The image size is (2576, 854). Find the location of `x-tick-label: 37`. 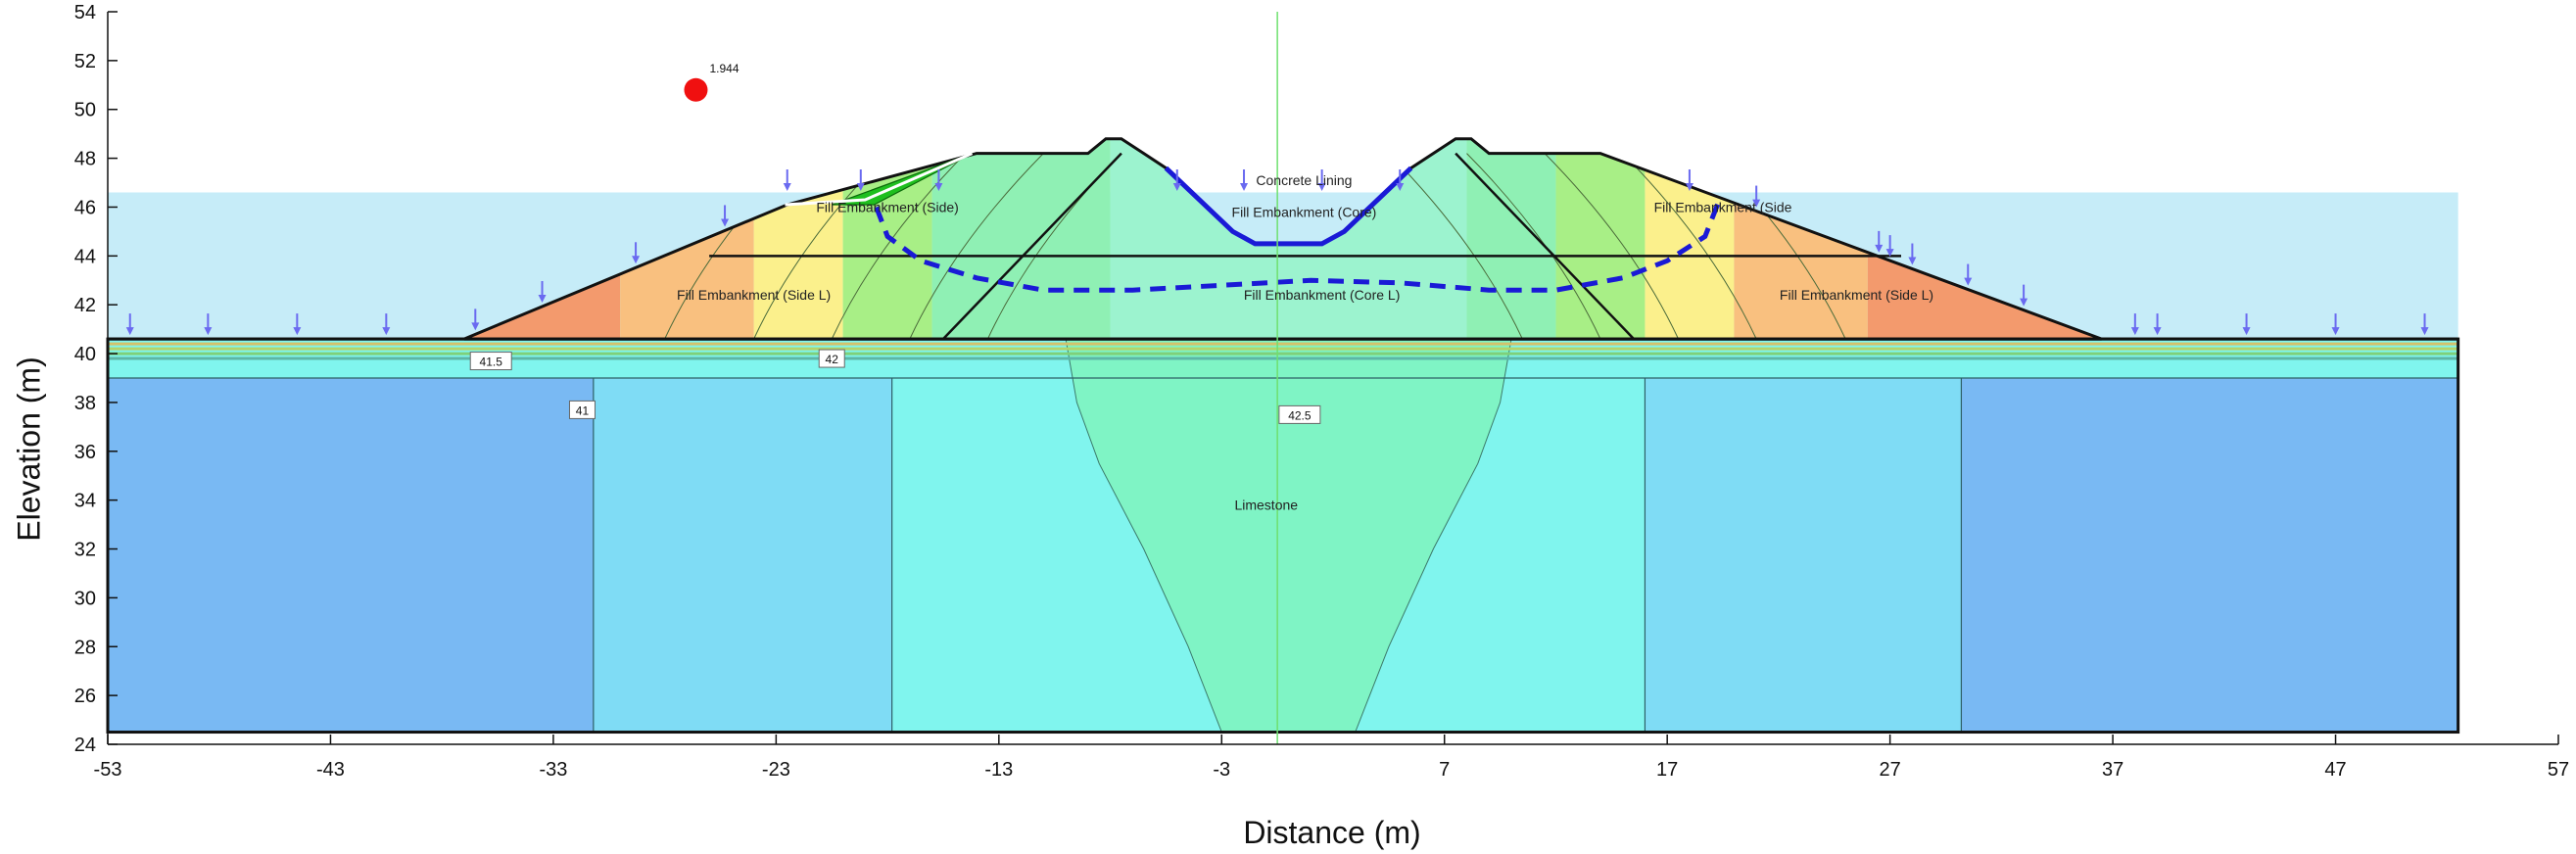

x-tick-label: 37 is located at coordinates (2112, 770).